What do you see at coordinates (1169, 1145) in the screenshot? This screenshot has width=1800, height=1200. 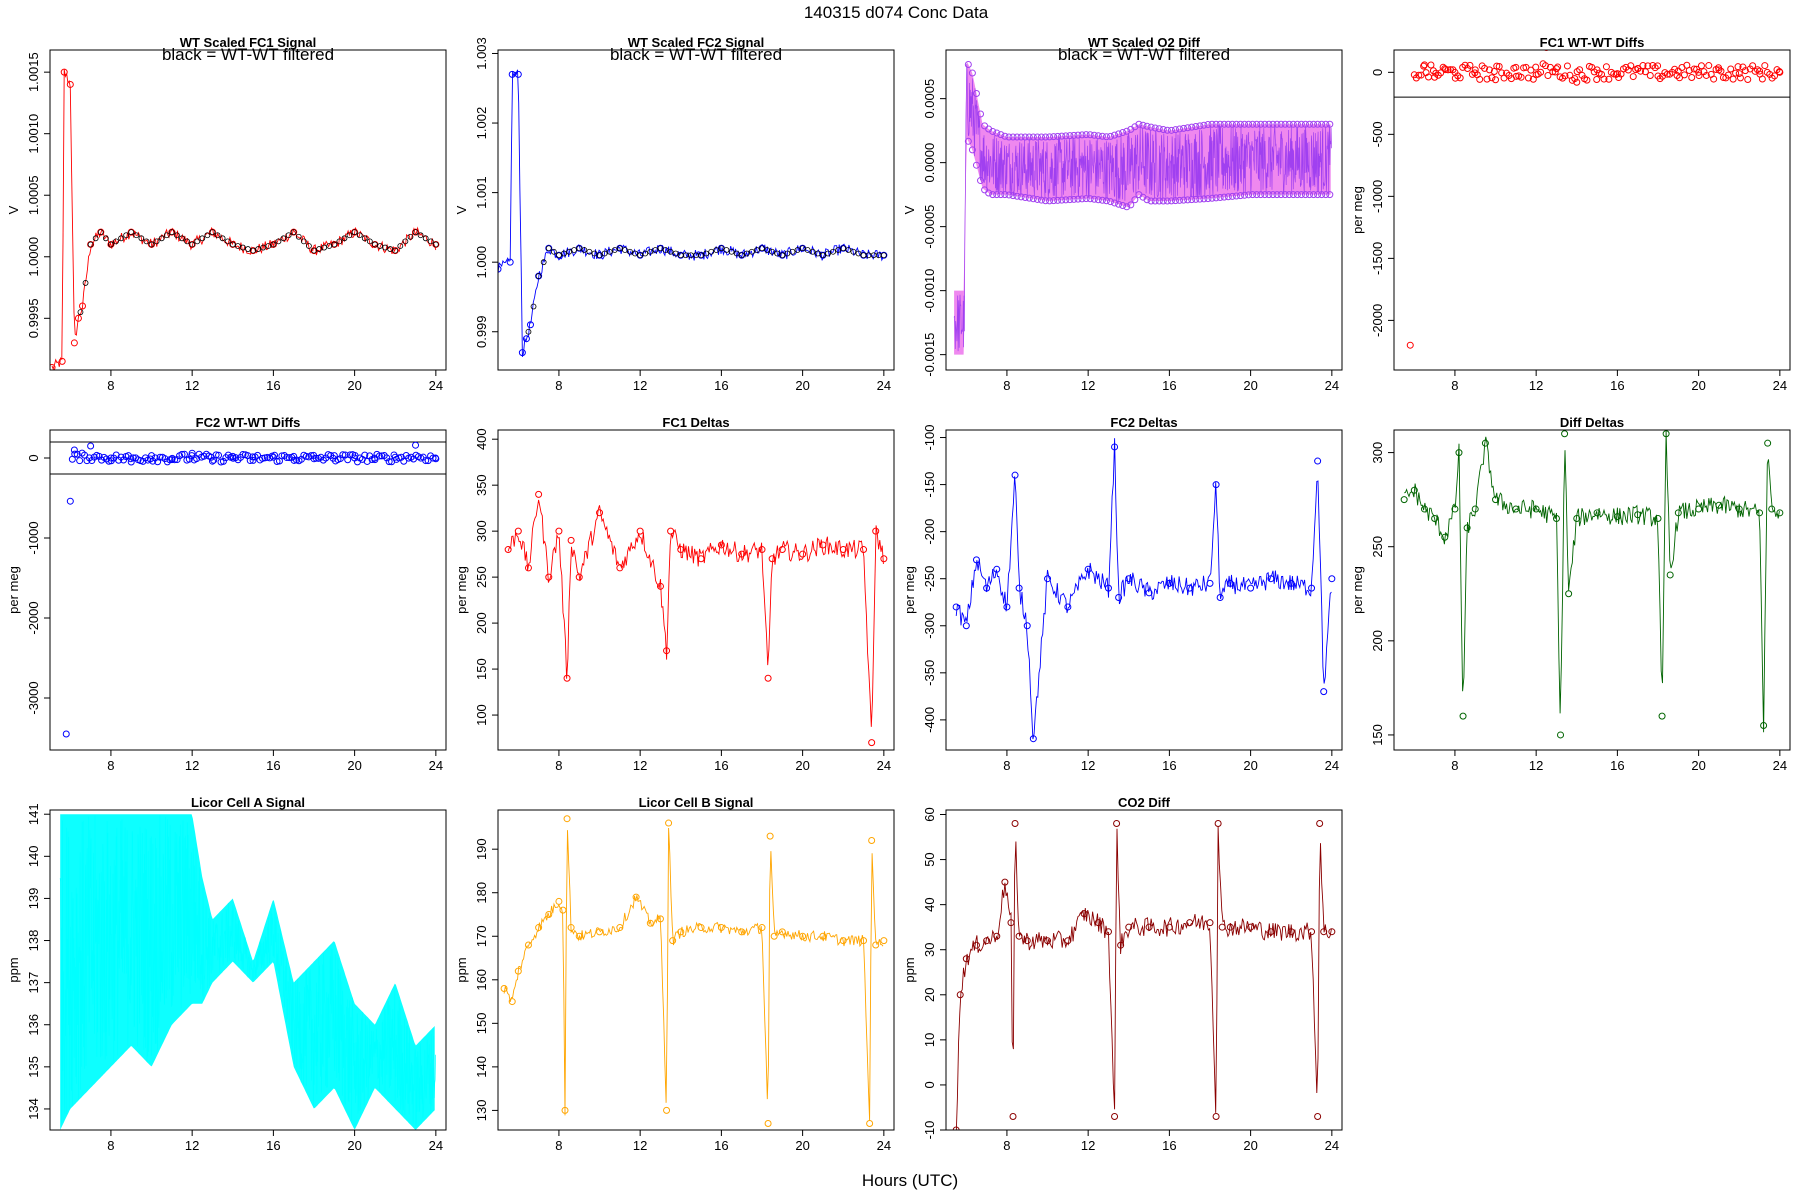 I see `x-tick-label: 16` at bounding box center [1169, 1145].